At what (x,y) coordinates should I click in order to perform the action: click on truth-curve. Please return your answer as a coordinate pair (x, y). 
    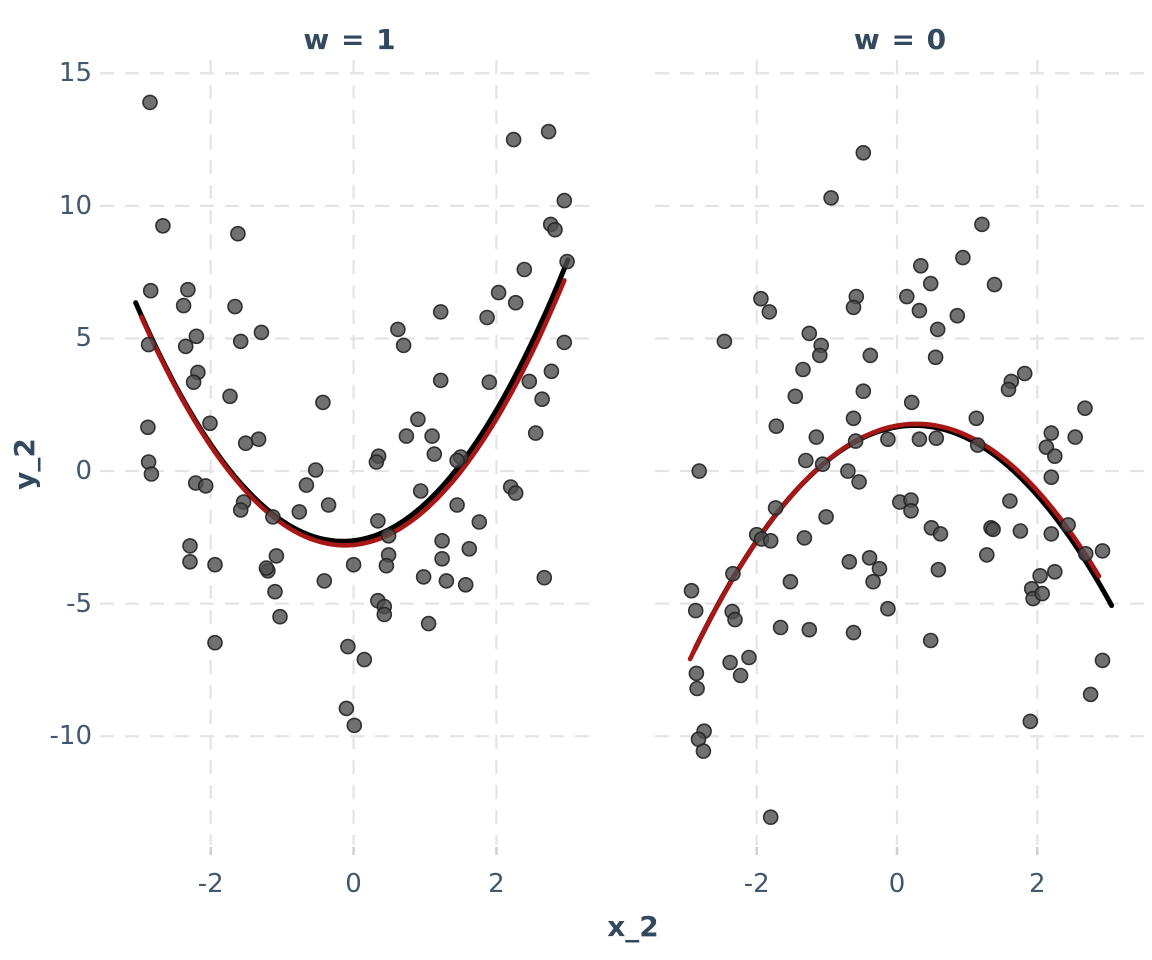
    Looking at the image, I should click on (352, 400).